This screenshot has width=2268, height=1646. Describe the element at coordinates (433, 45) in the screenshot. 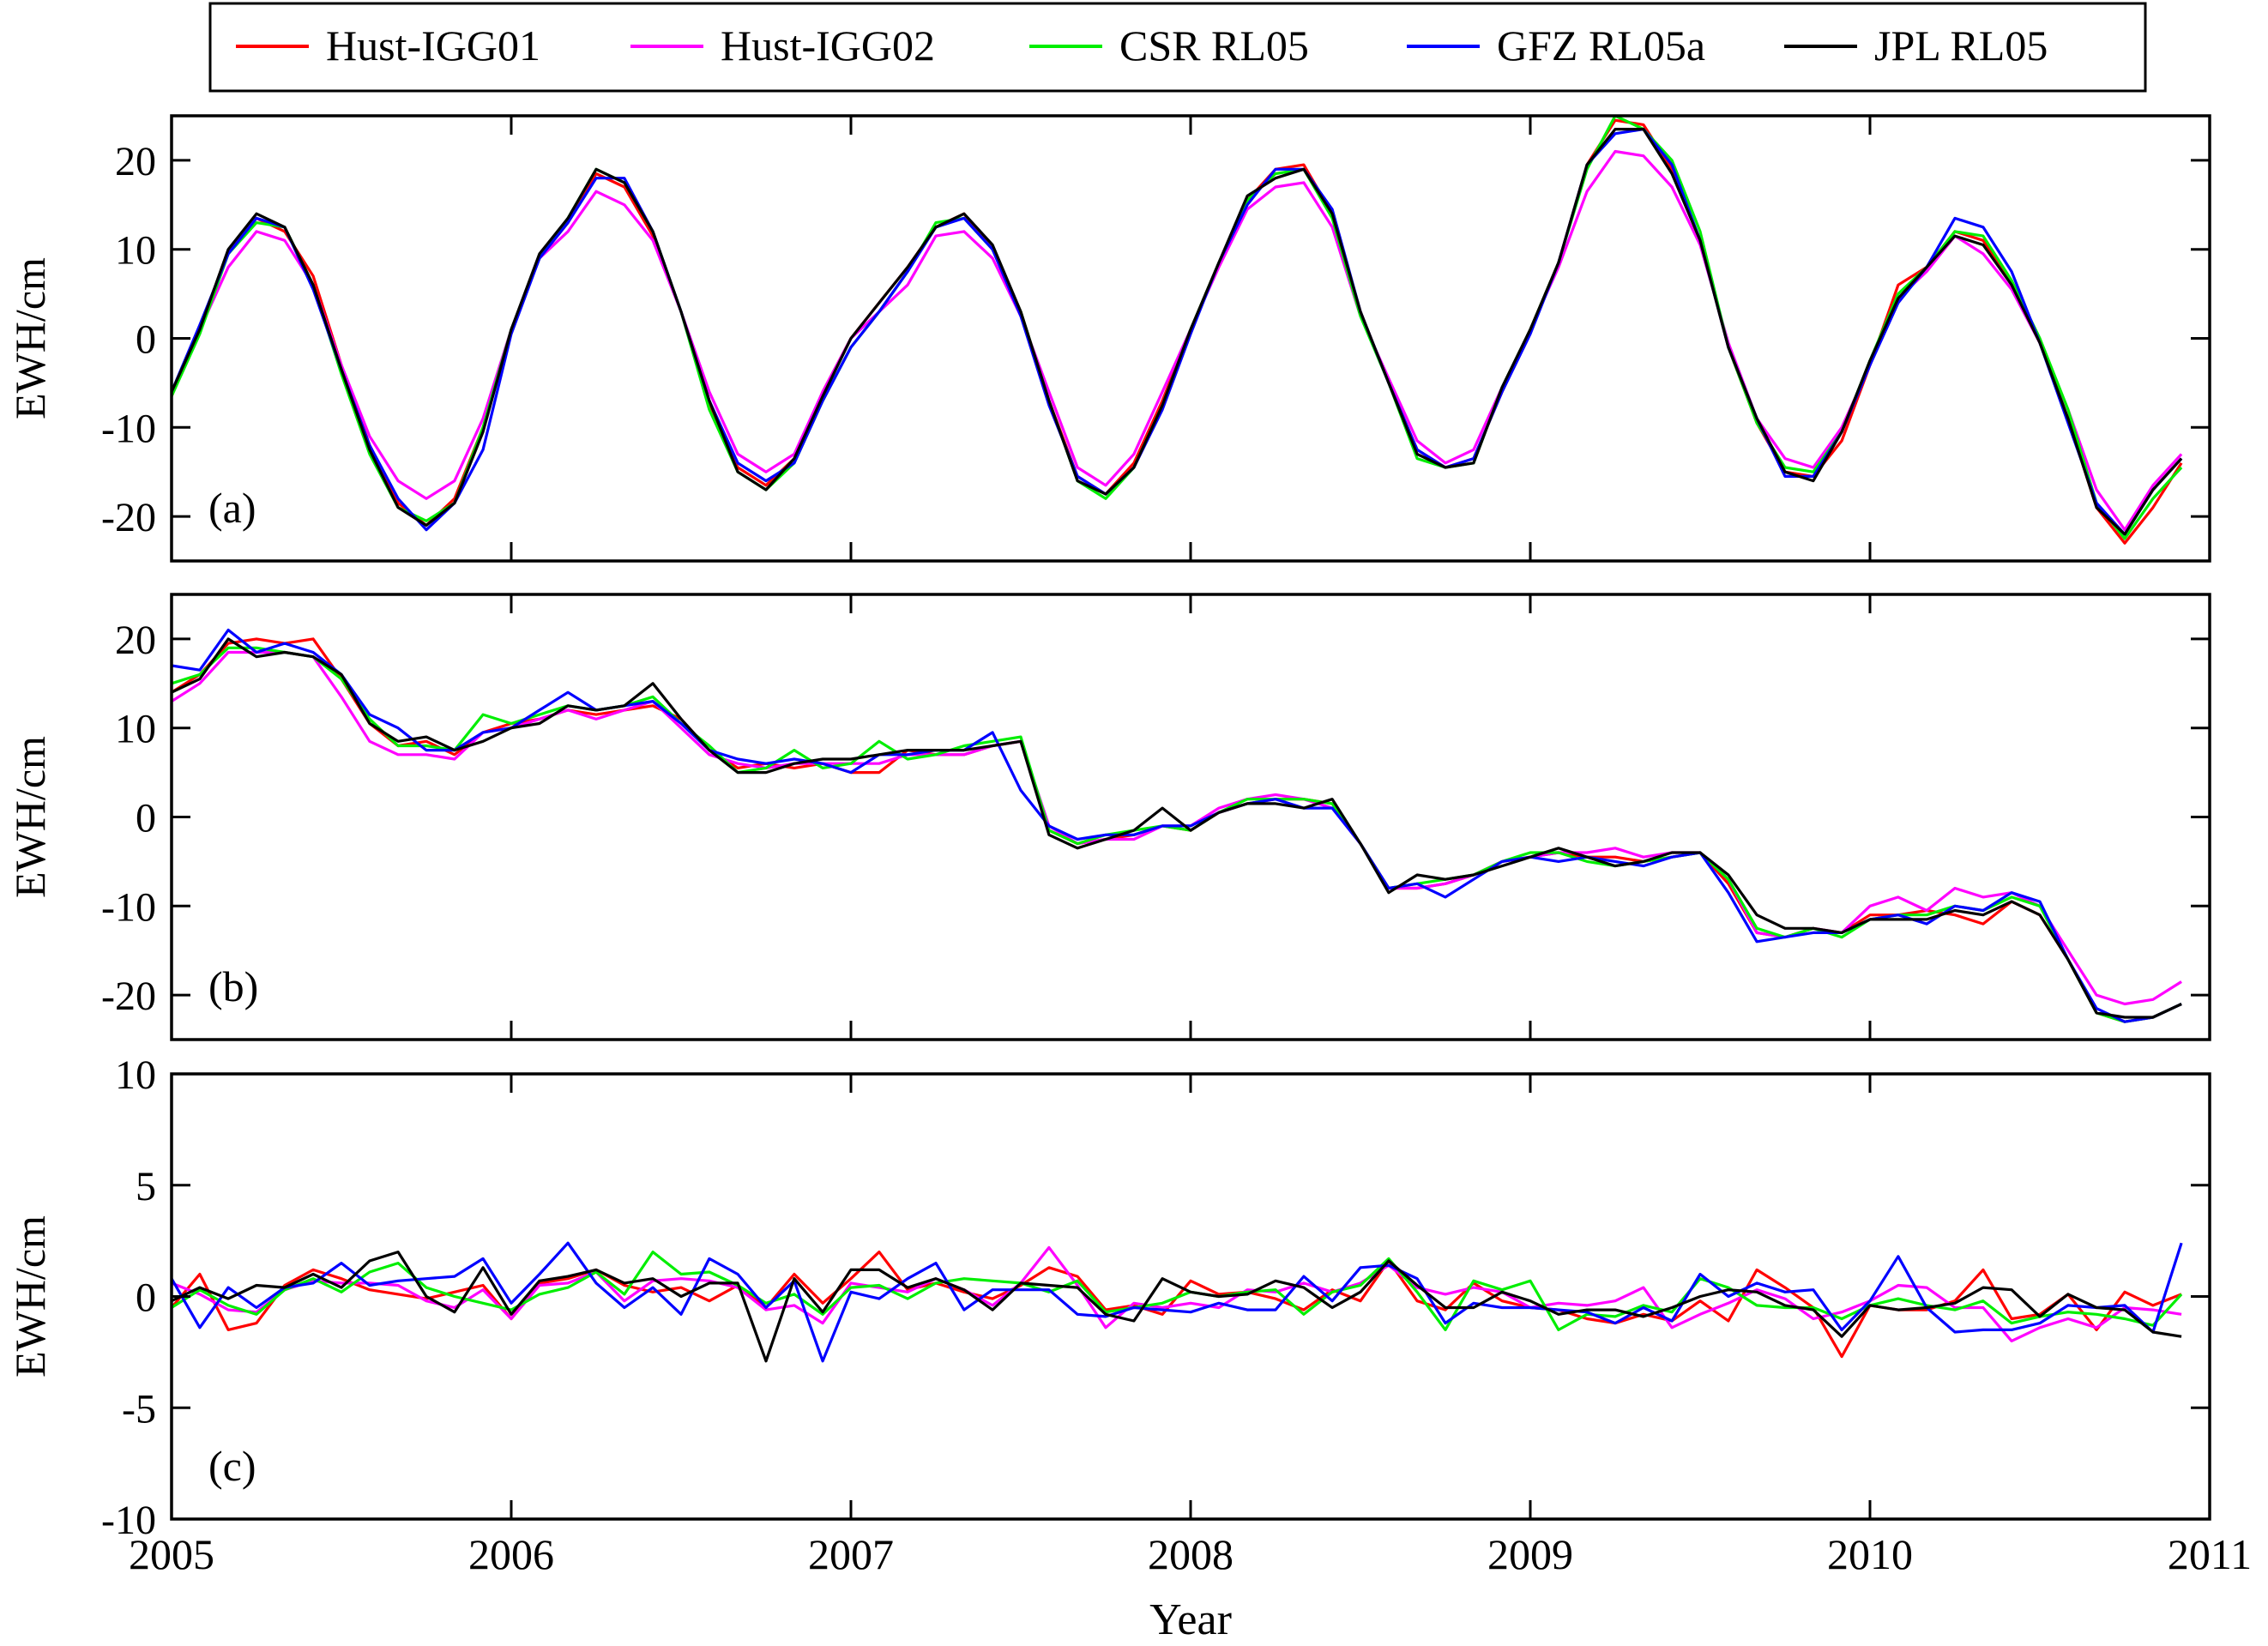

I see `legend-label: Hust-IGG01` at that location.